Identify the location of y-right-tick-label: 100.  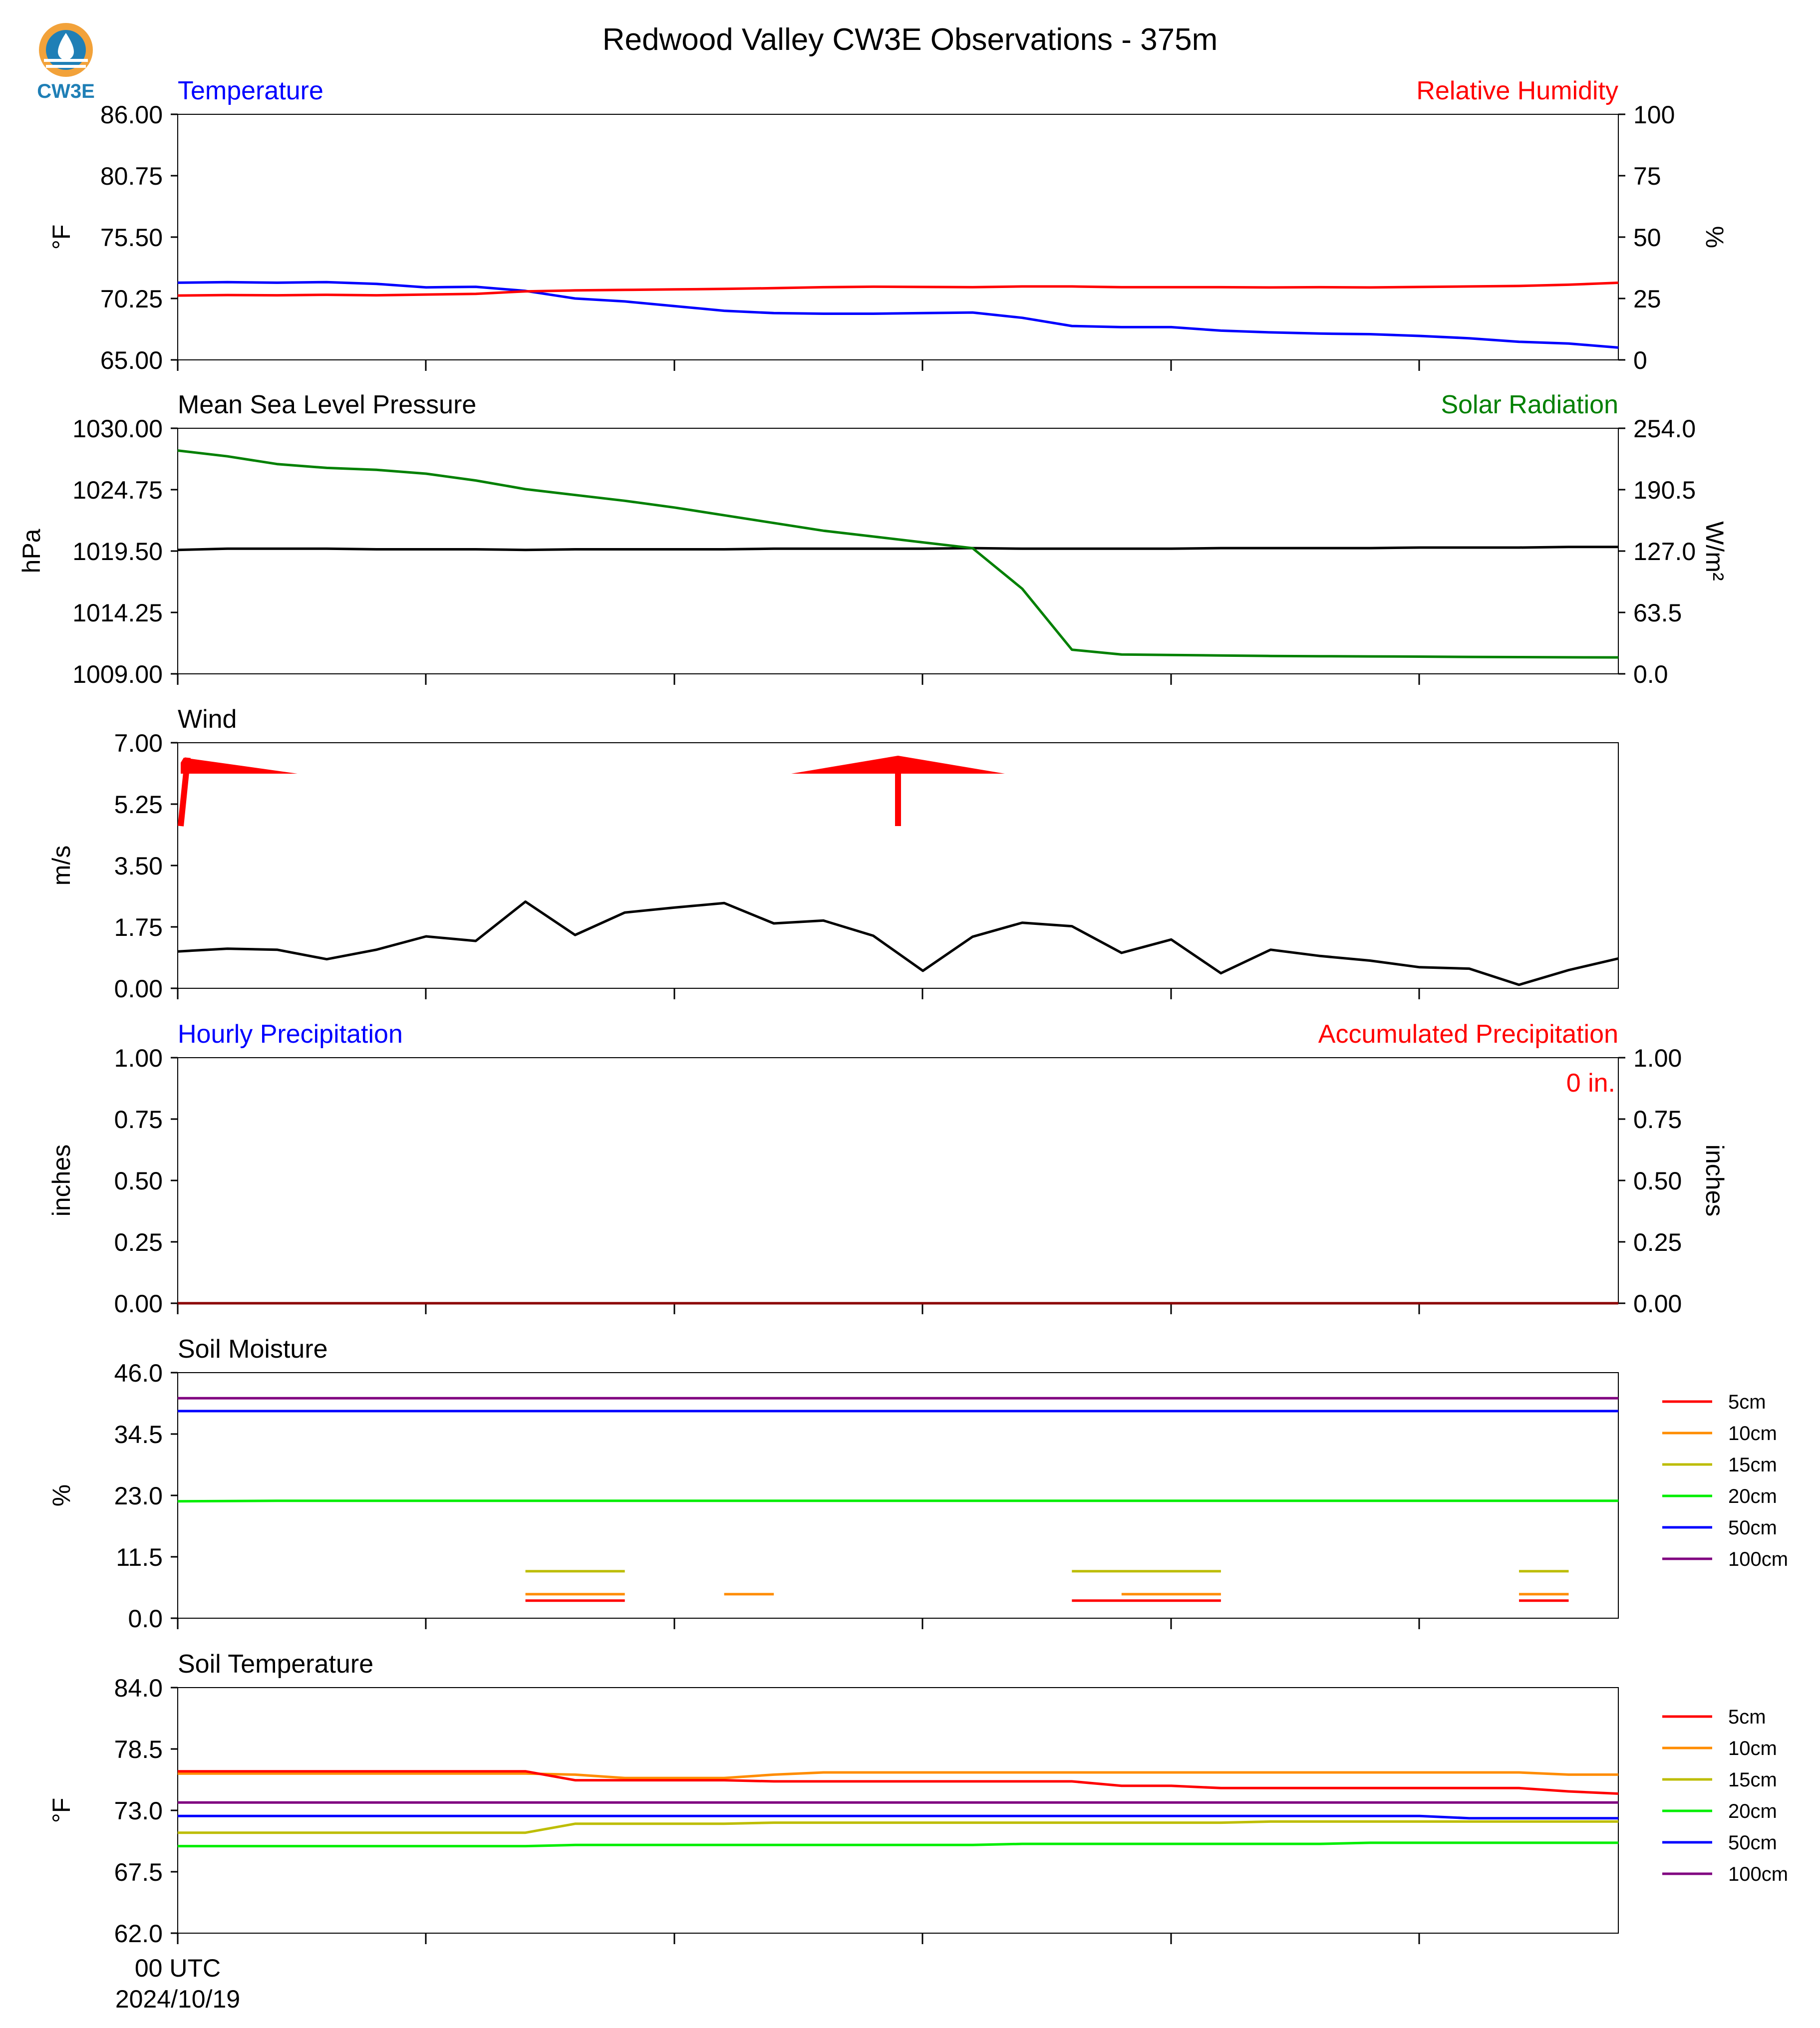
(1654, 115).